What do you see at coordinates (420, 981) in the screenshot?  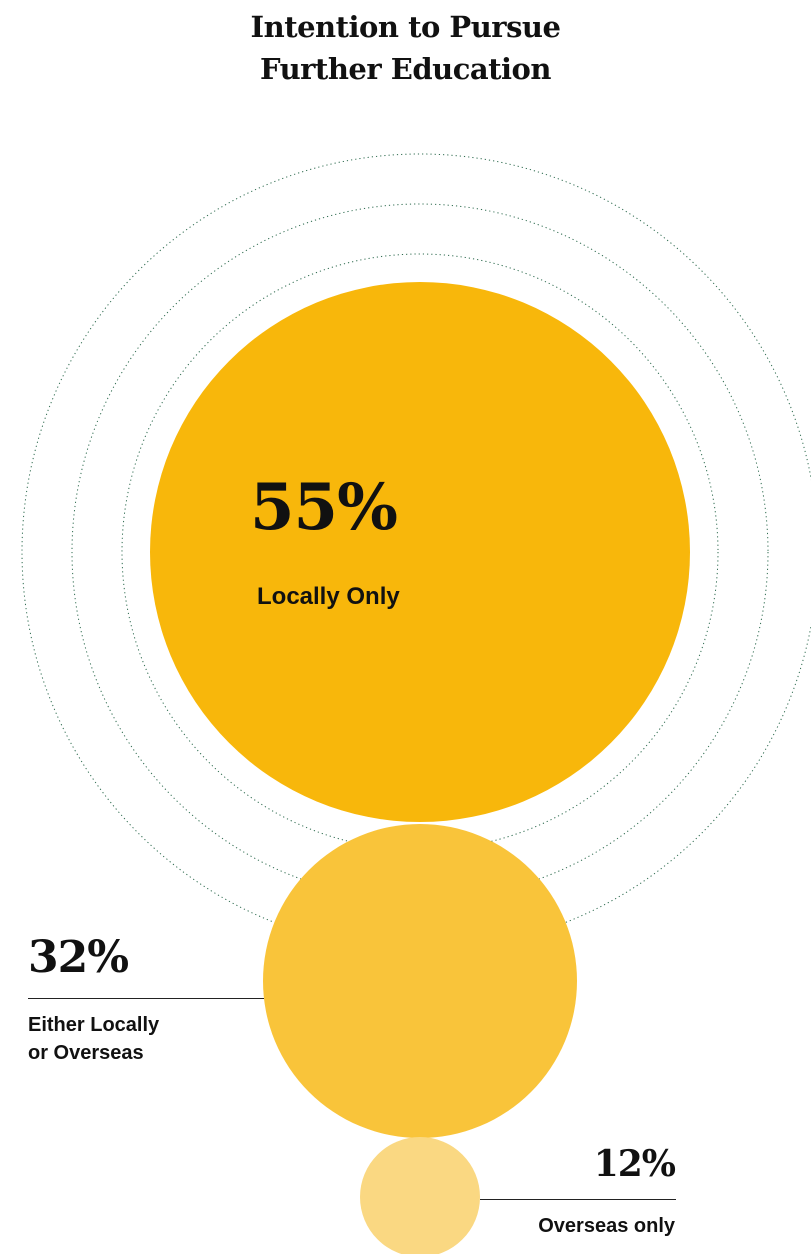 I see `bubble-either` at bounding box center [420, 981].